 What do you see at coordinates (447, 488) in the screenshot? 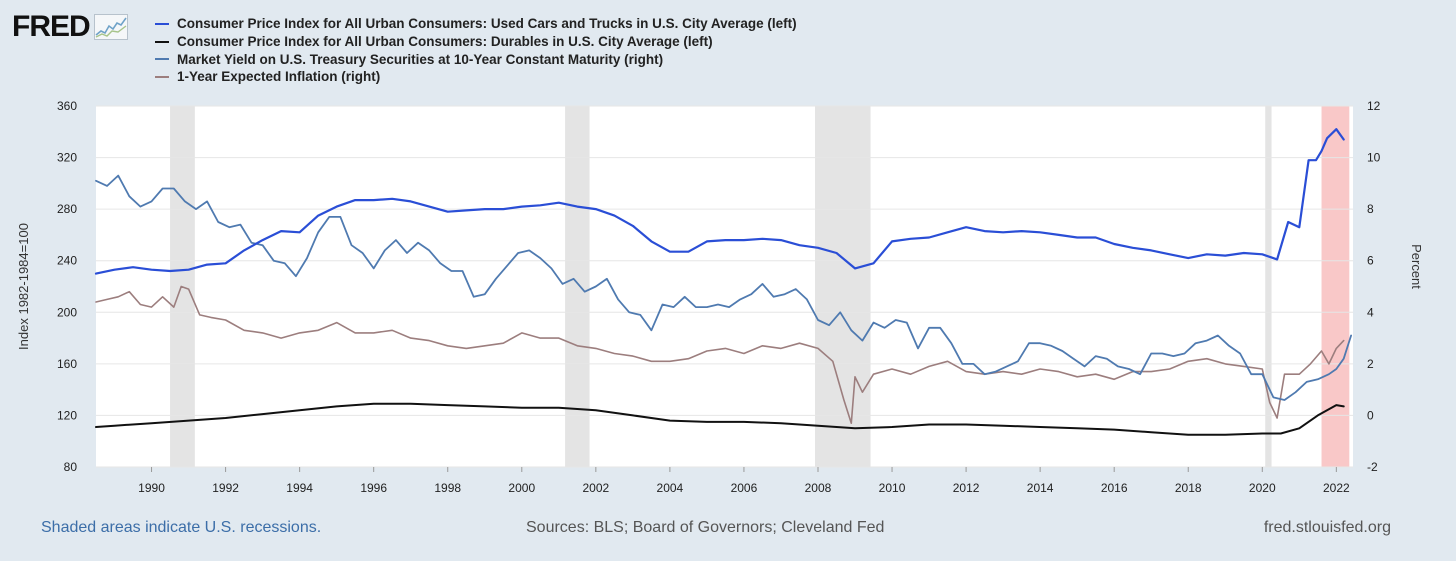
I see `x-tick-label-1998: 1998` at bounding box center [447, 488].